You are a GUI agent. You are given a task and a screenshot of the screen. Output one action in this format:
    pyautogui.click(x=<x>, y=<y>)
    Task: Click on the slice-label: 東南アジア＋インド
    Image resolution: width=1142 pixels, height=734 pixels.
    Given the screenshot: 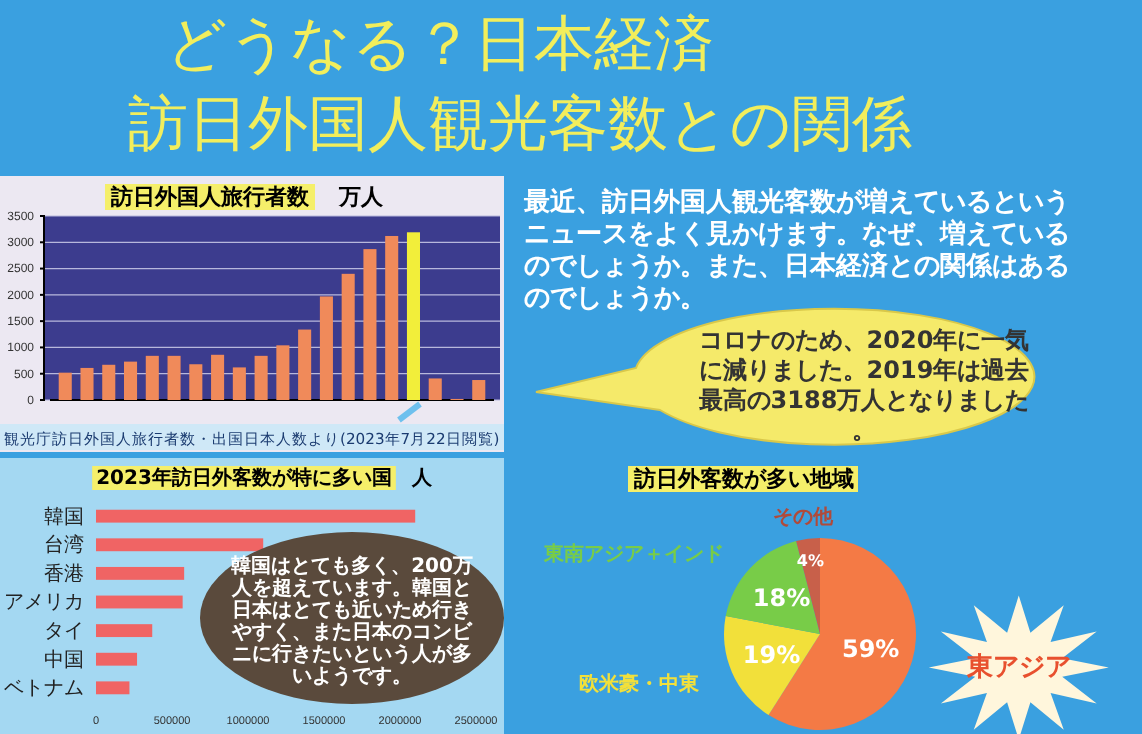 What is the action you would take?
    pyautogui.click(x=632, y=553)
    